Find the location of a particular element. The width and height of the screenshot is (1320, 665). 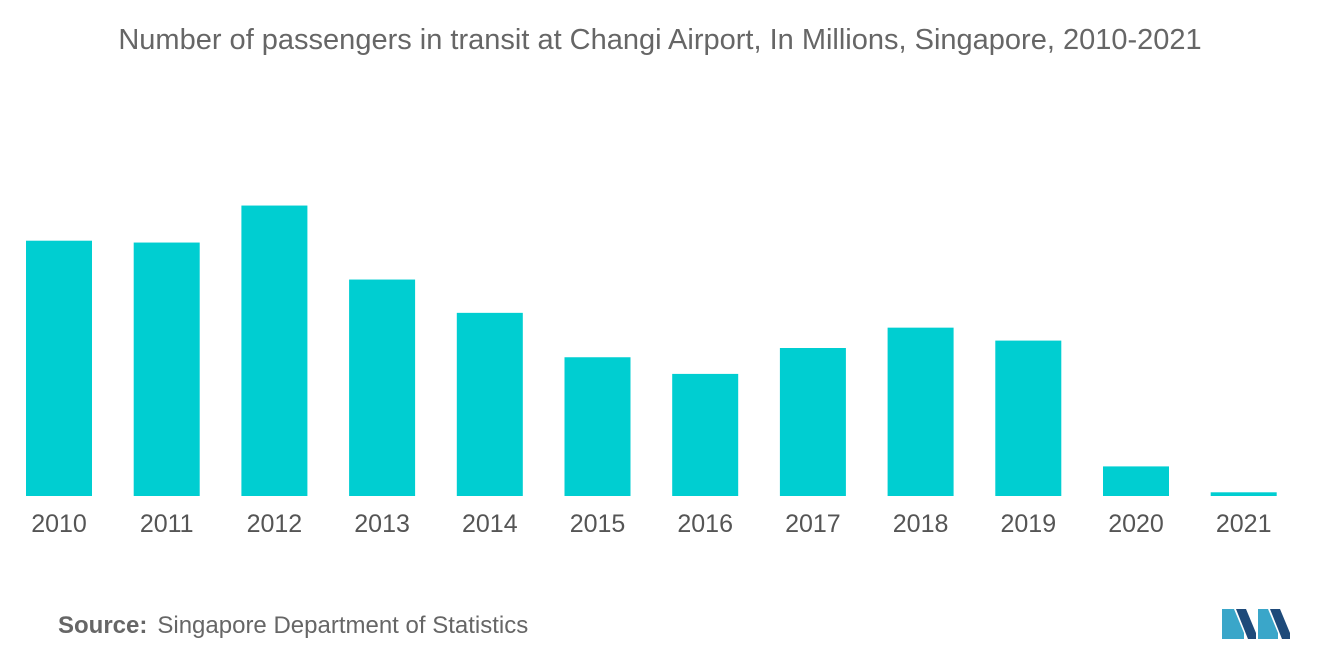

bar-2012 is located at coordinates (274, 351).